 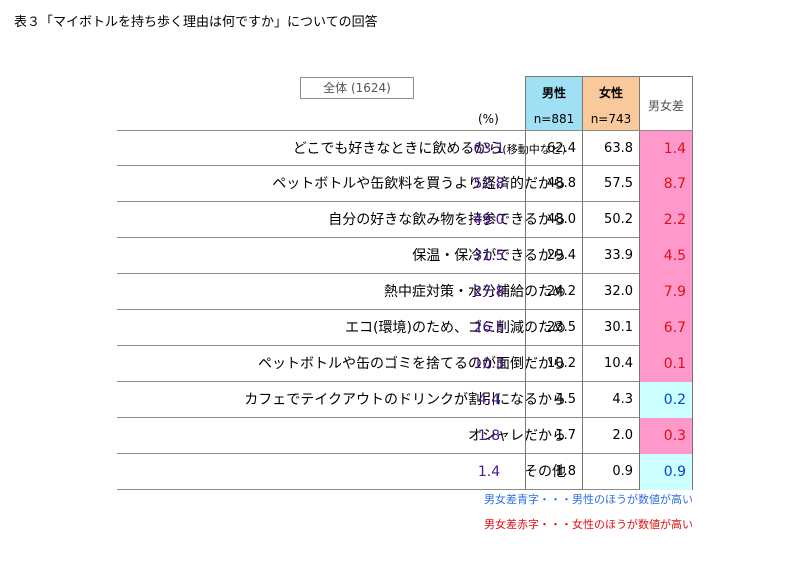 What do you see at coordinates (610, 436) in the screenshot?
I see `female-value: 2.0` at bounding box center [610, 436].